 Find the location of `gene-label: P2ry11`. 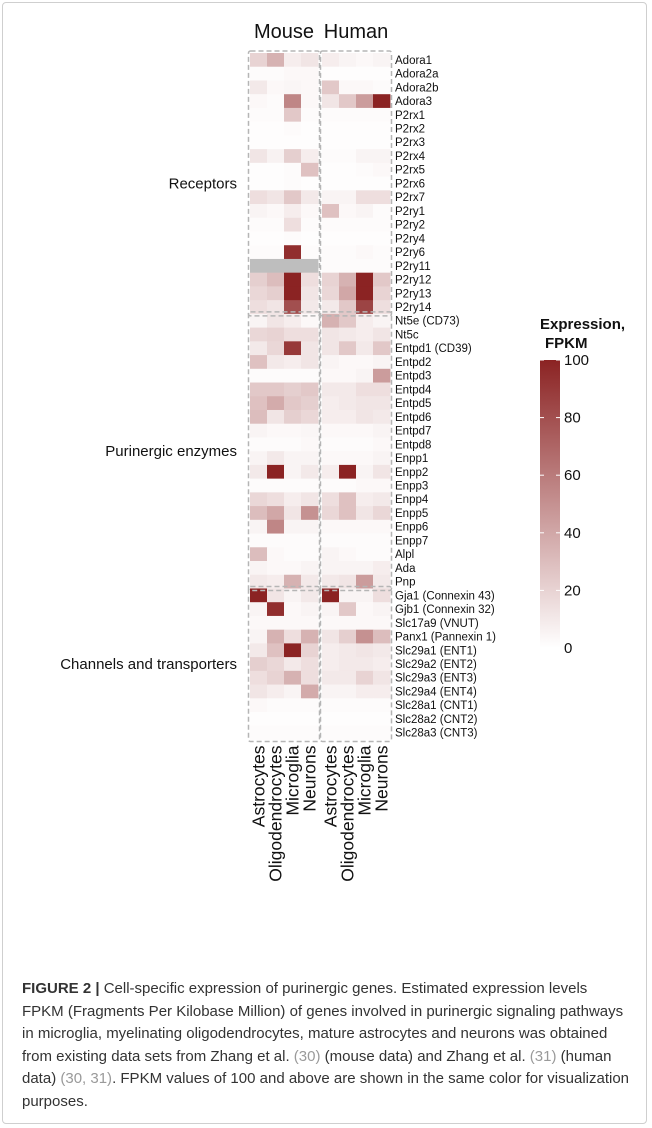

gene-label: P2ry11 is located at coordinates (413, 267).